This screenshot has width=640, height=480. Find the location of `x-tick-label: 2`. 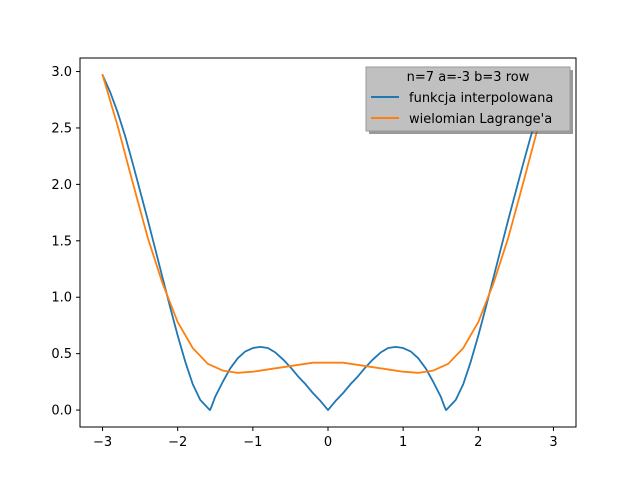

x-tick-label: 2 is located at coordinates (478, 442).